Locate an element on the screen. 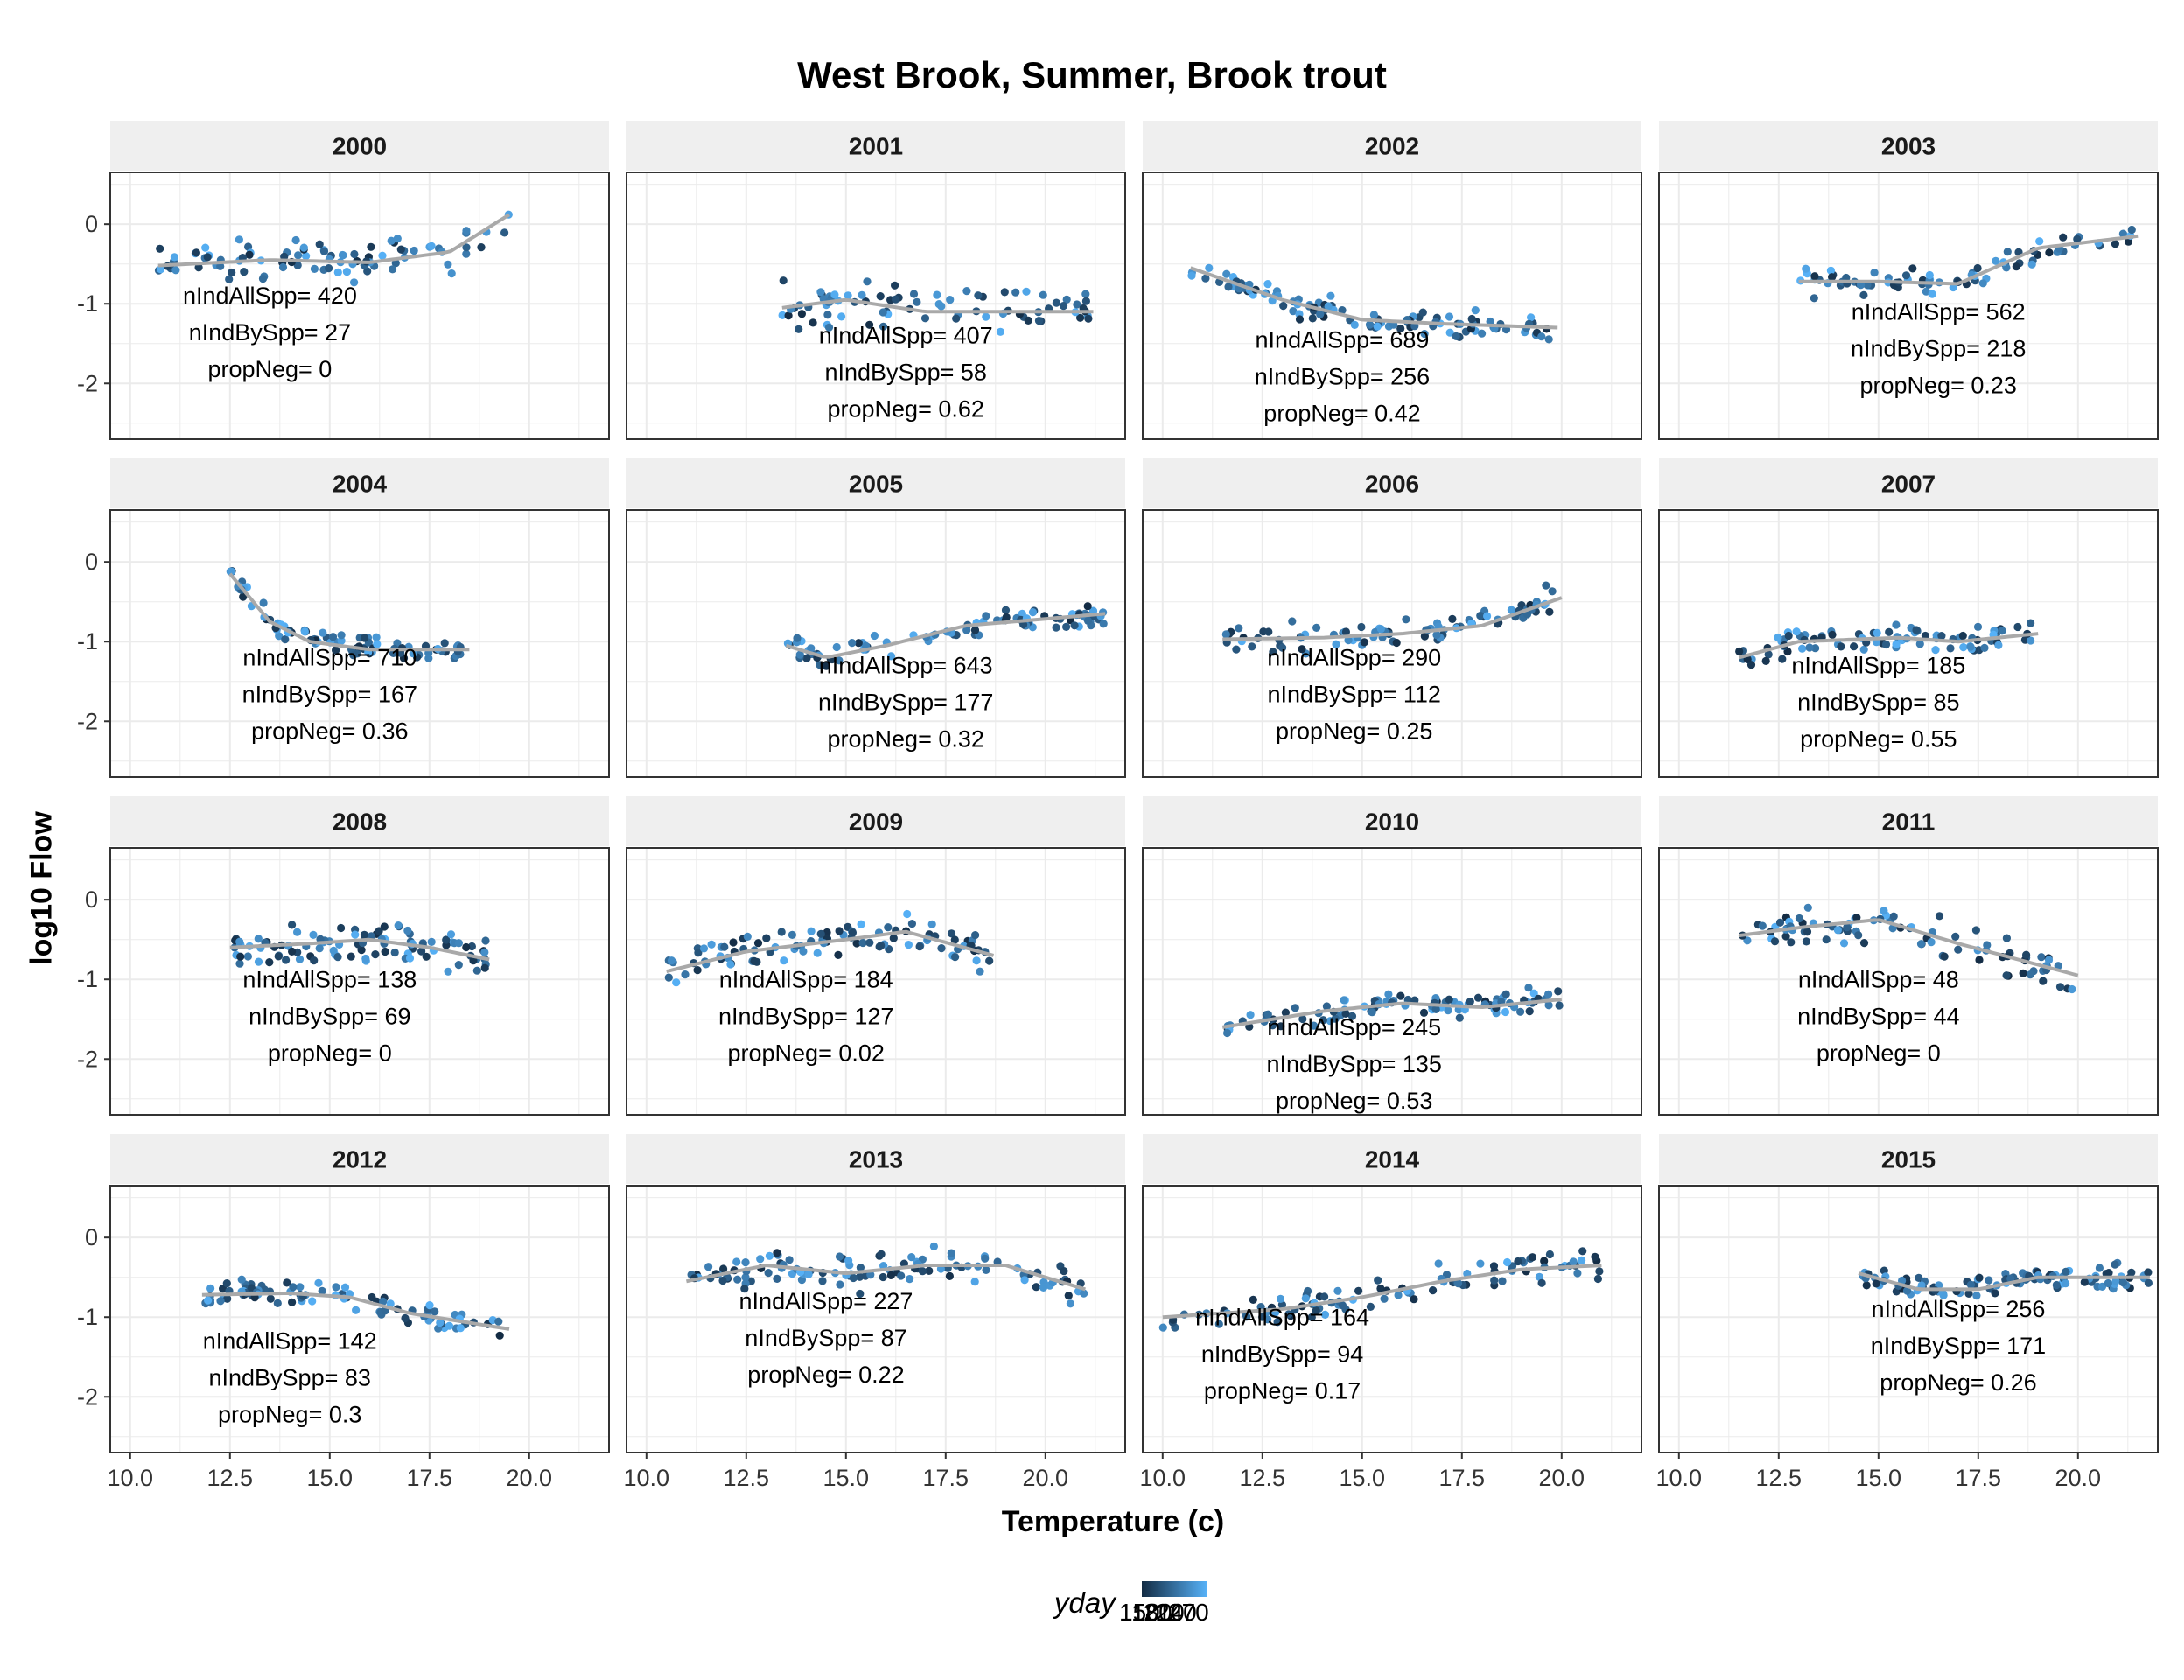  annotation-nIndBySpp: nIndBySpp= 256 is located at coordinates (1342, 376).